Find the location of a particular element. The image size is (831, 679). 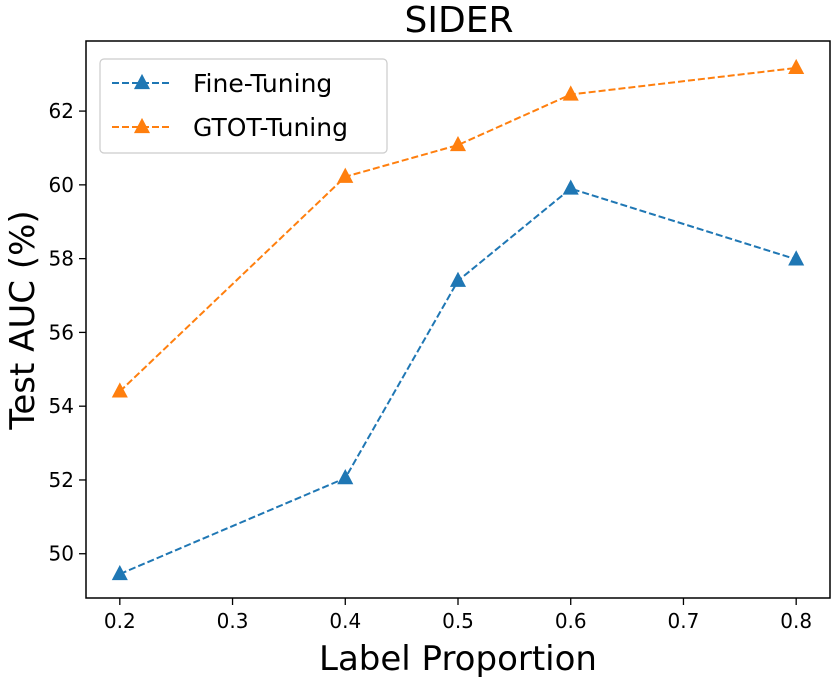

legend-item: Fine-Tuning is located at coordinates (222, 83).